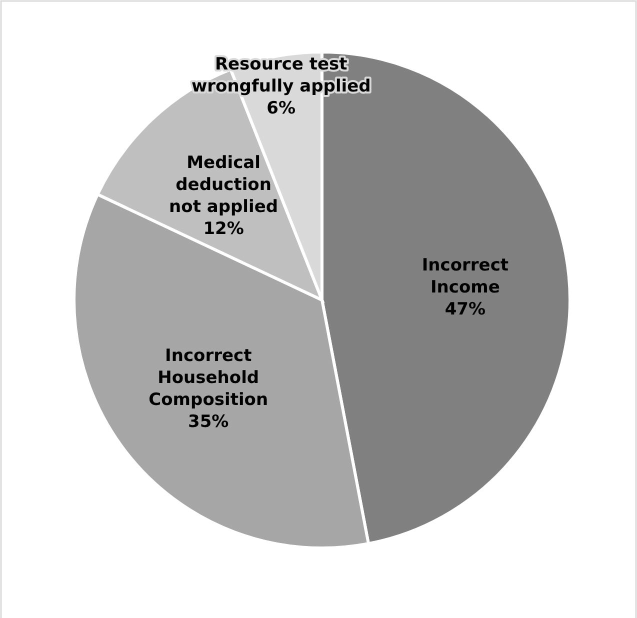 Image resolution: width=637 pixels, height=618 pixels. What do you see at coordinates (281, 108) in the screenshot?
I see `data-label: 6%` at bounding box center [281, 108].